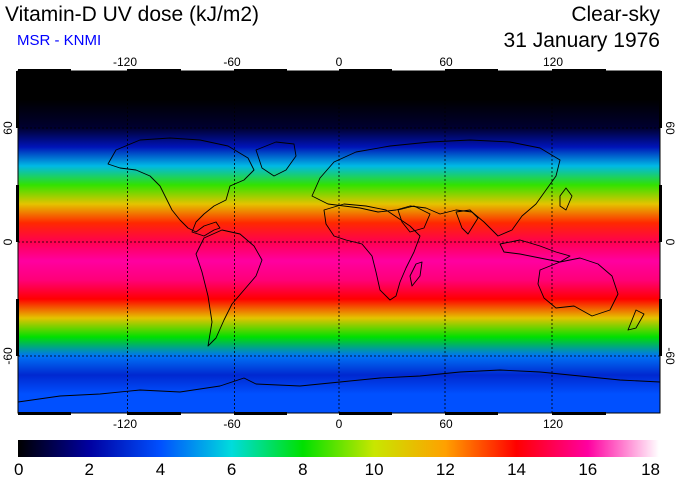 The height and width of the screenshot is (480, 678). What do you see at coordinates (581, 40) in the screenshot?
I see `map-date: 31 January 1976` at bounding box center [581, 40].